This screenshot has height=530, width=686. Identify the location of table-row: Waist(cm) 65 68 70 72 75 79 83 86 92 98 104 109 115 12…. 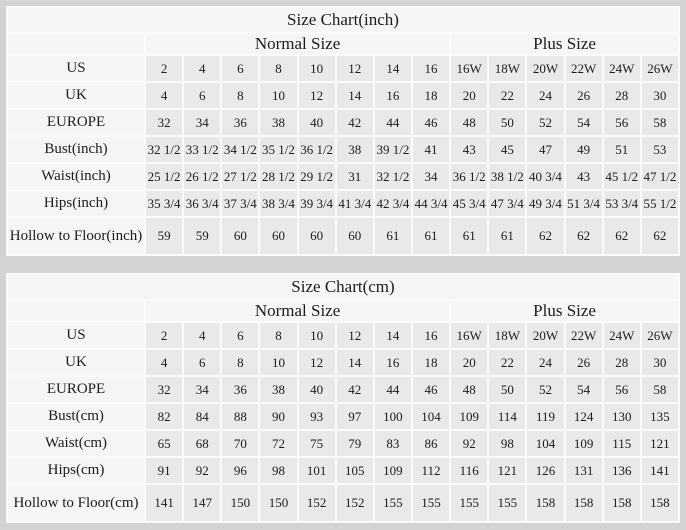
(343, 443).